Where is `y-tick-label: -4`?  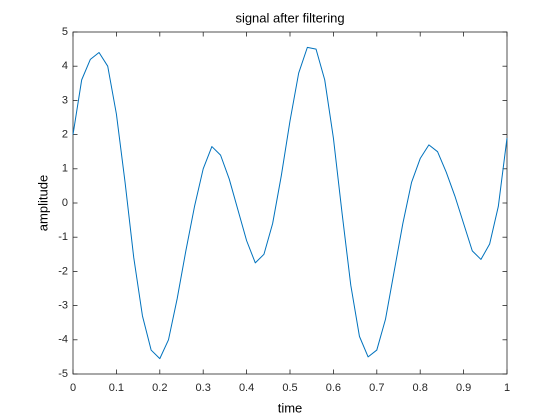 y-tick-label: -4 is located at coordinates (63, 340).